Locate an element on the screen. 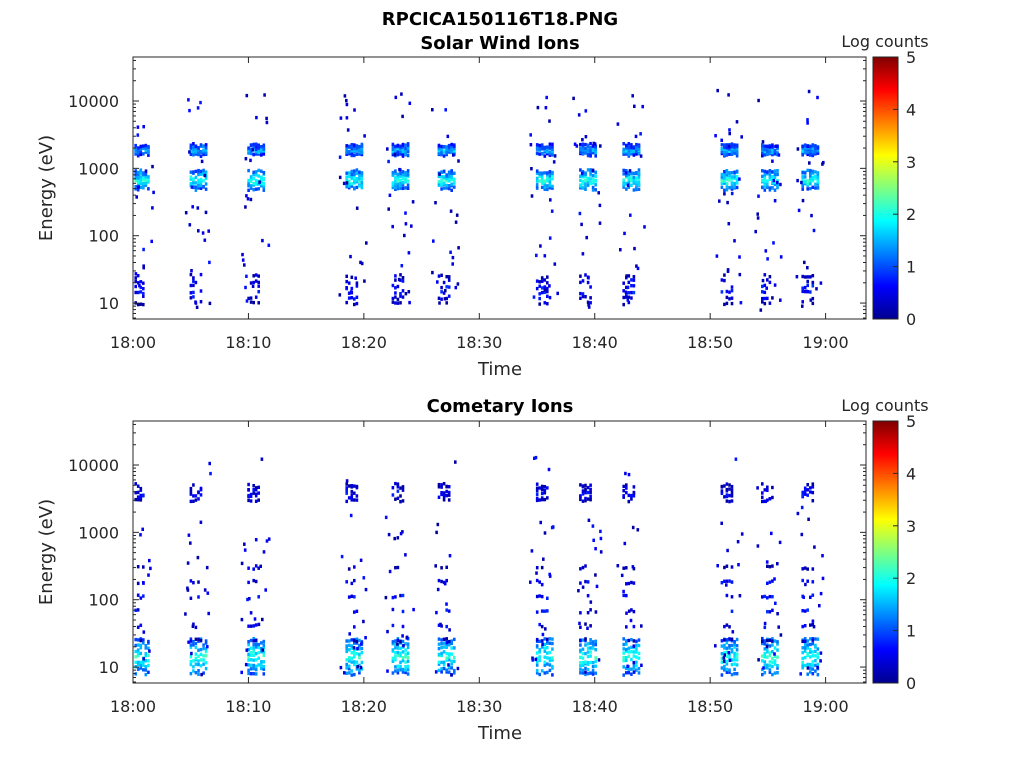 Image resolution: width=1024 pixels, height=768 pixels. panel-title: Solar Wind Ions is located at coordinates (499, 43).